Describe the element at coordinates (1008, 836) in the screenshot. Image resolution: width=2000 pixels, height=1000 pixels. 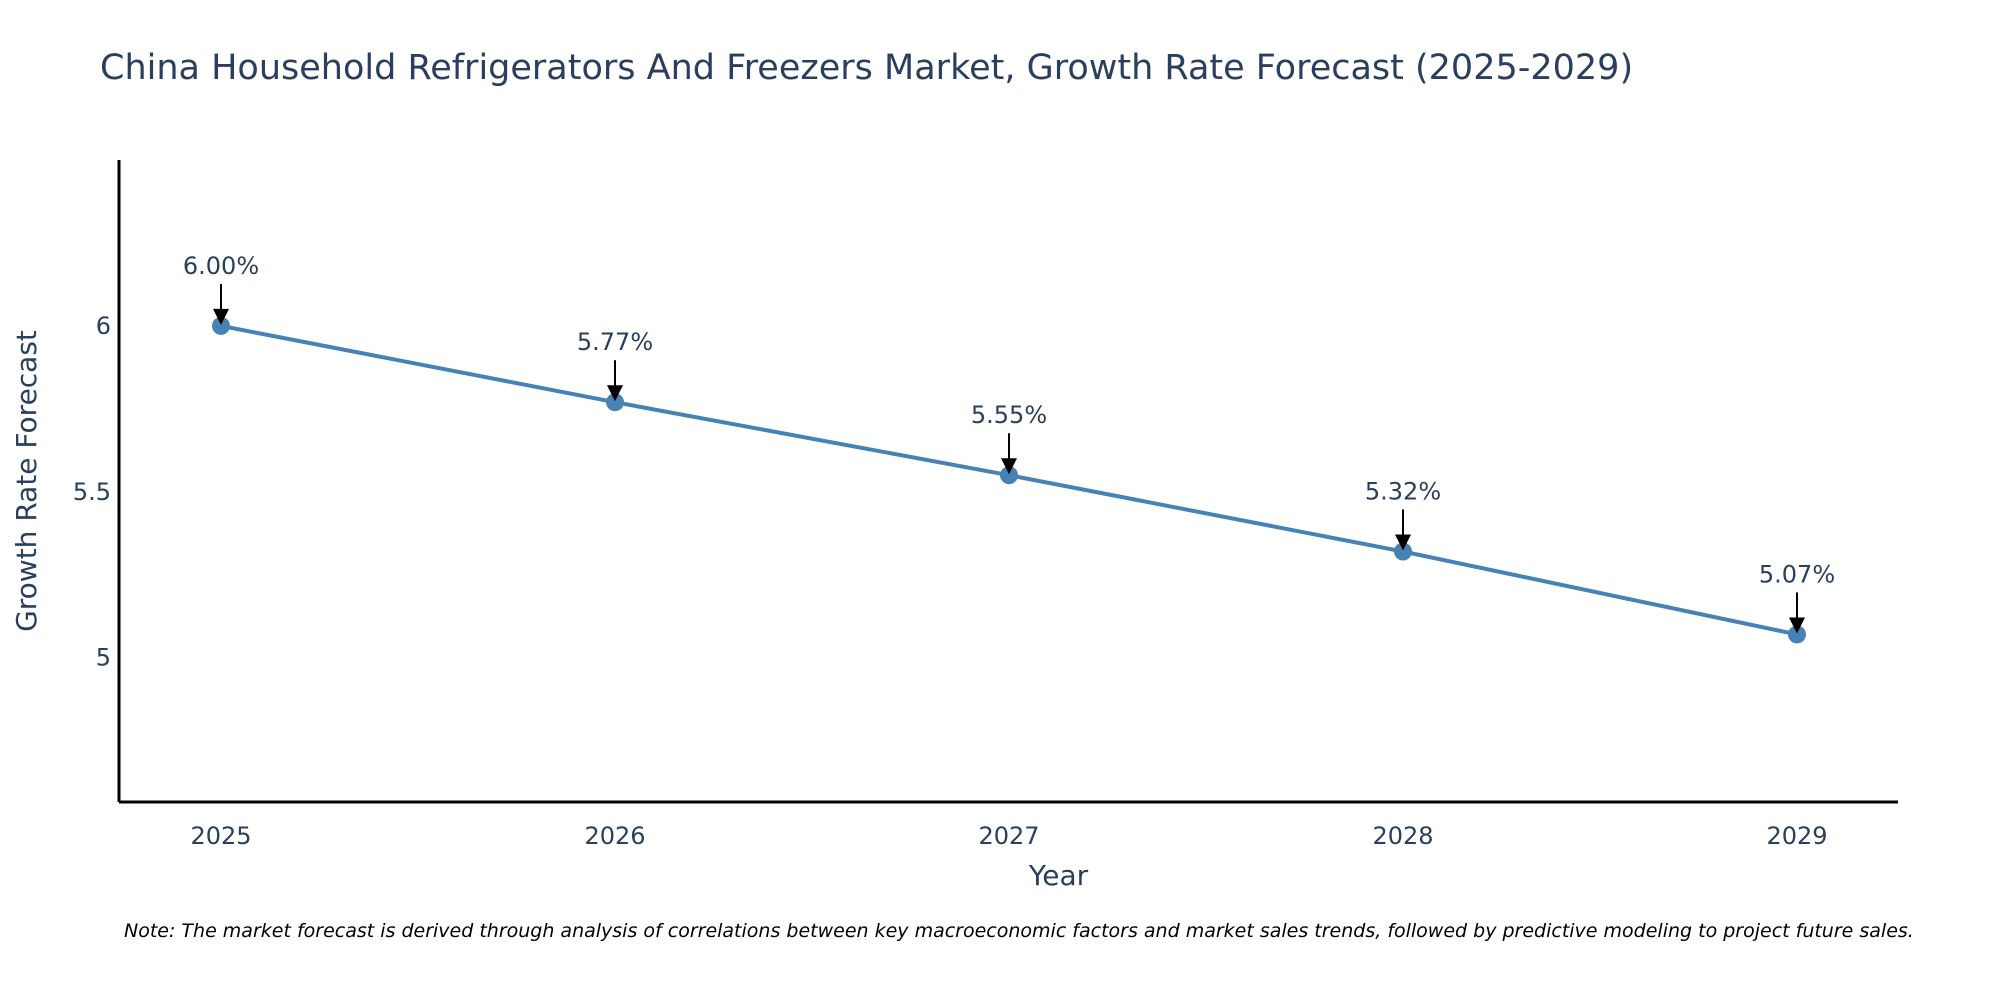
I see `x-tick-label: 2027` at that location.